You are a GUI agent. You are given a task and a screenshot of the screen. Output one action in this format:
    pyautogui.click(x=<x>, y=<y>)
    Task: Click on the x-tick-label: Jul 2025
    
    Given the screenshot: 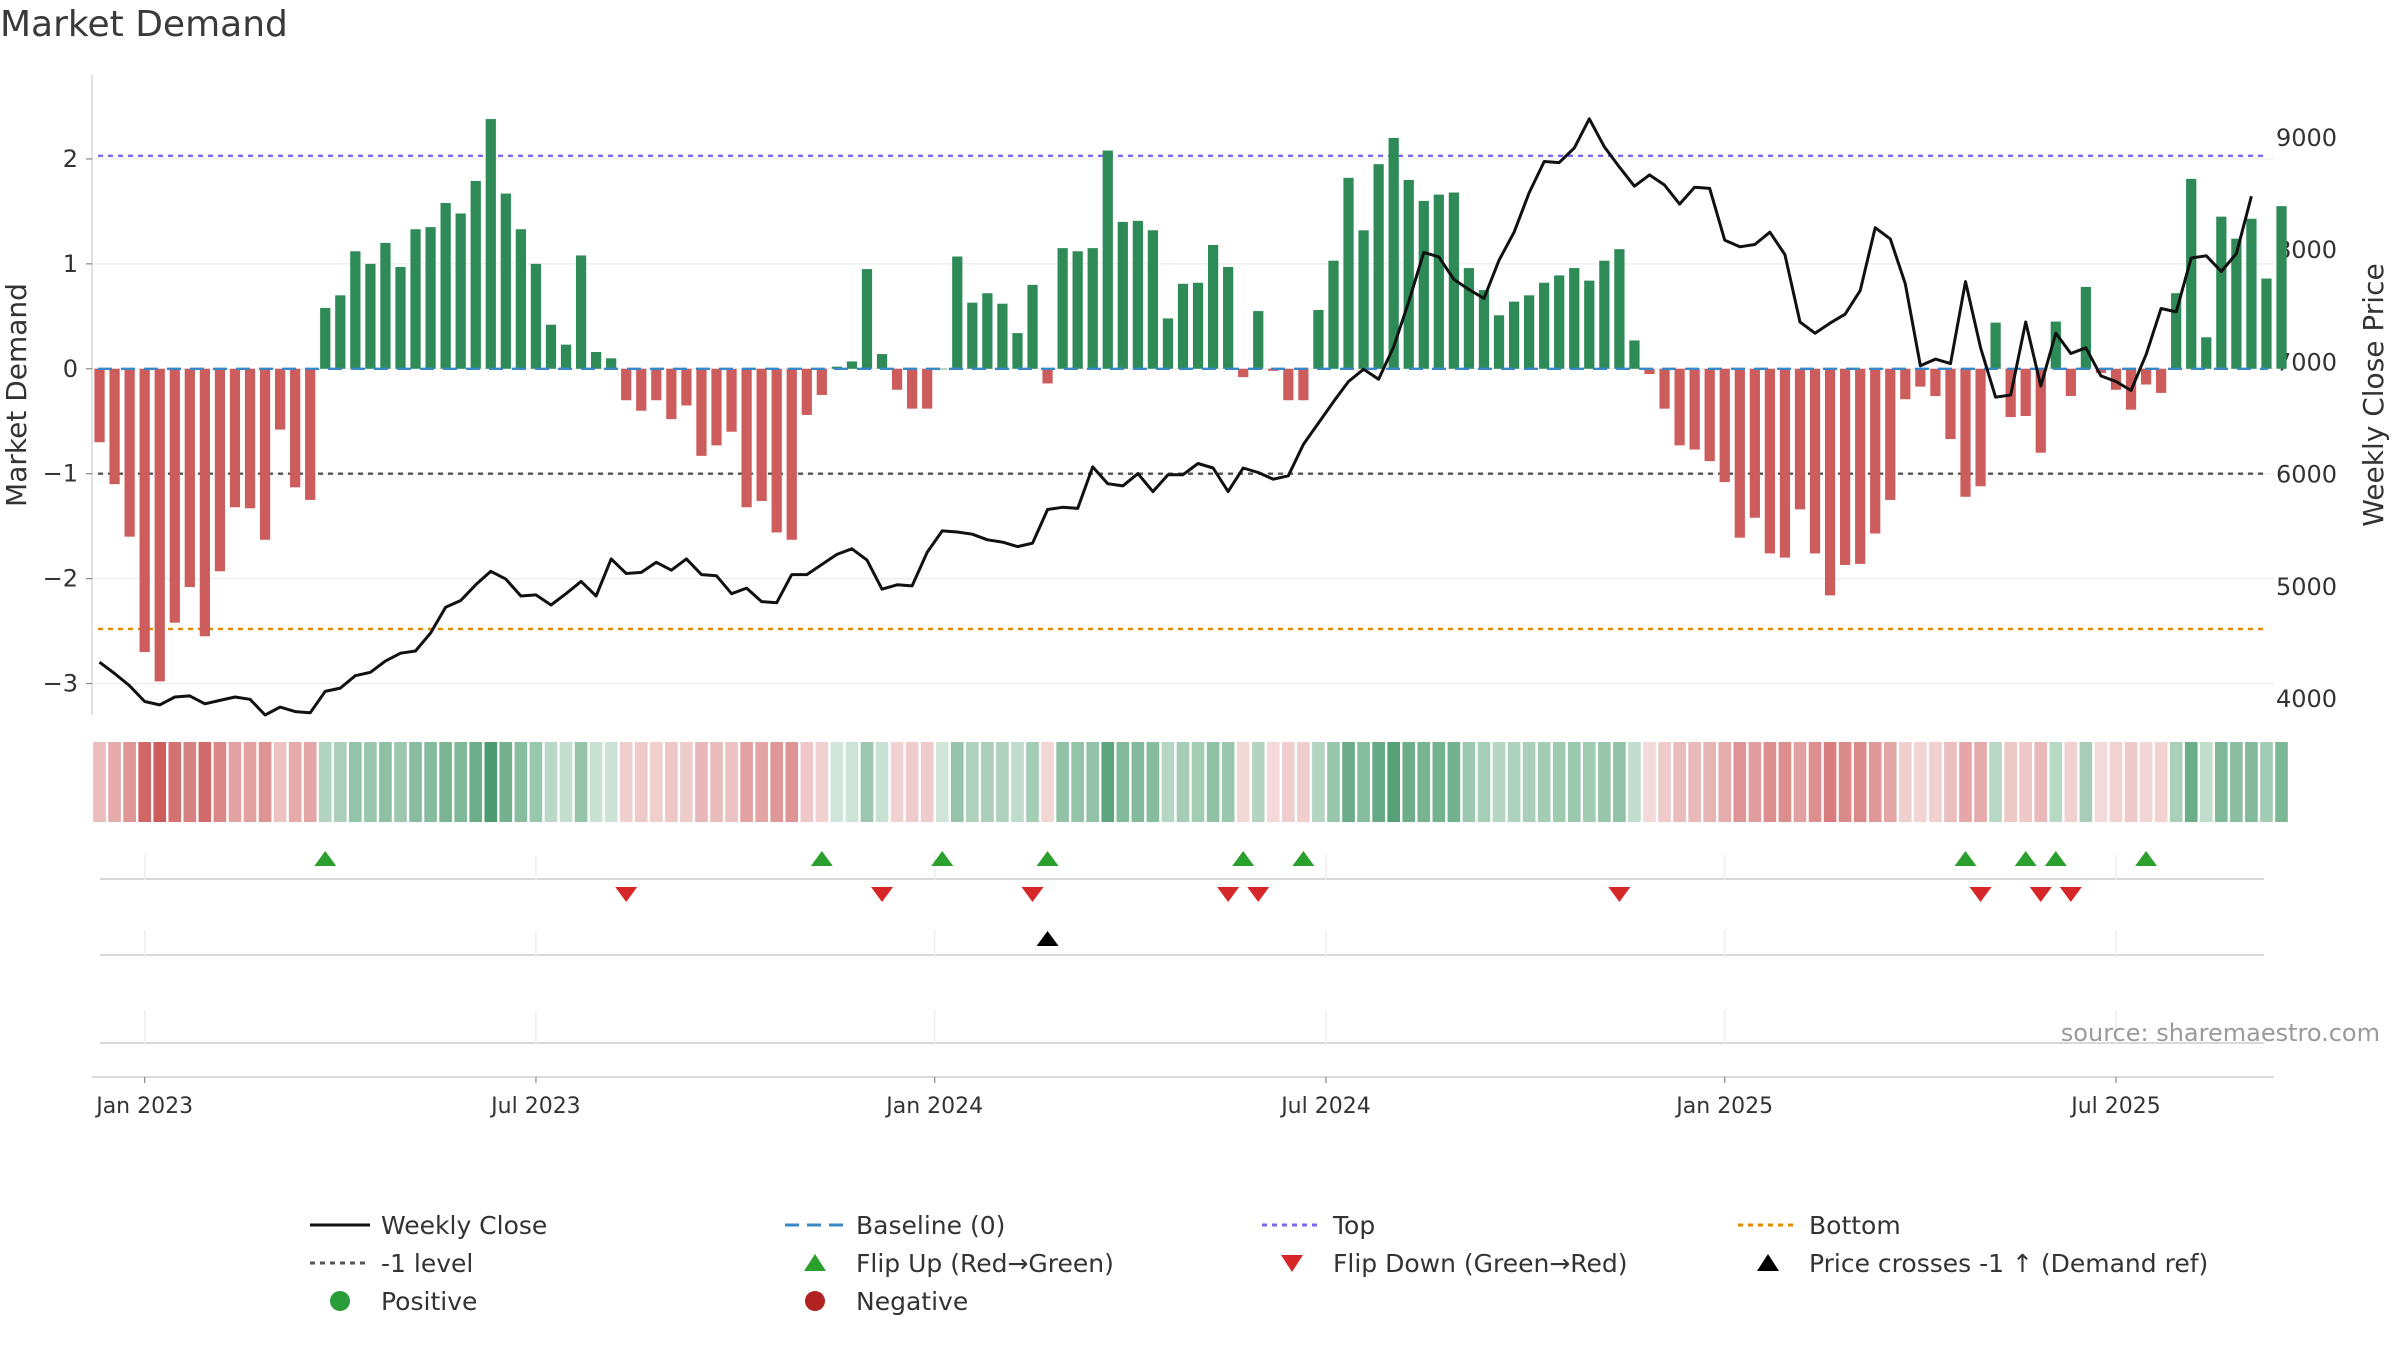 What is the action you would take?
    pyautogui.click(x=2115, y=1106)
    